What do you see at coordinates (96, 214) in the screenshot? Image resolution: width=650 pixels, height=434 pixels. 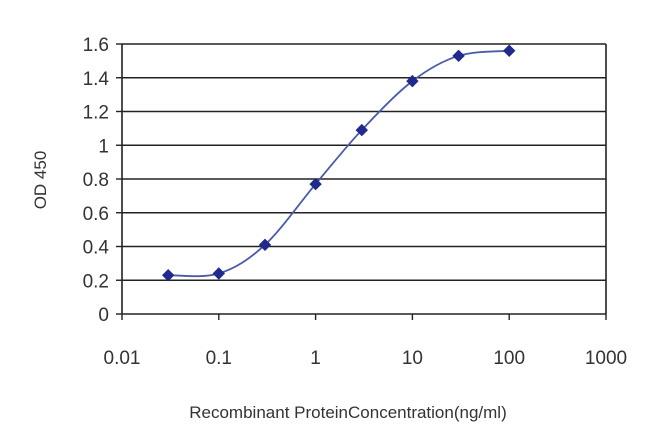 I see `y-tick-label: 0.6` at bounding box center [96, 214].